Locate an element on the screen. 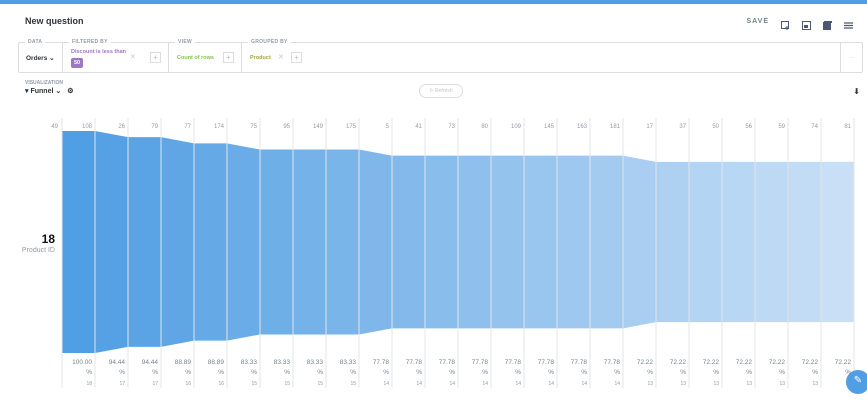 The image size is (867, 413). step-header-label: 79 is located at coordinates (154, 127).